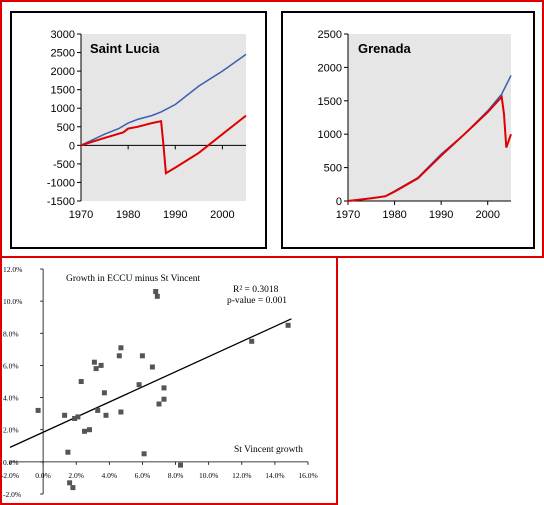 The height and width of the screenshot is (505, 544). I want to click on scatter-y-tick-label: 10.0%, so click(12, 301).